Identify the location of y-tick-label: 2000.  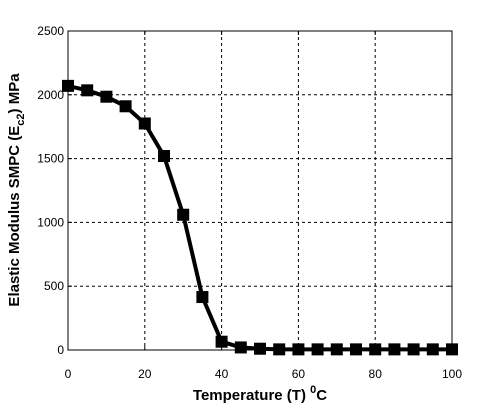
(50, 95).